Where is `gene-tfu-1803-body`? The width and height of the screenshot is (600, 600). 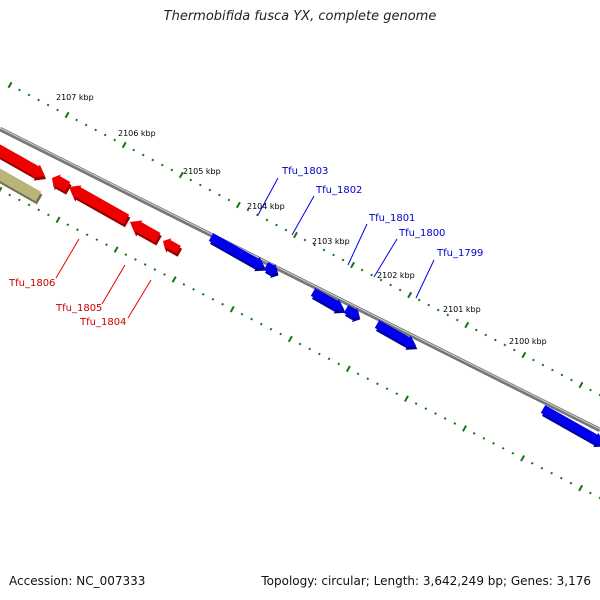
gene-tfu-1803-body is located at coordinates (236, 251).